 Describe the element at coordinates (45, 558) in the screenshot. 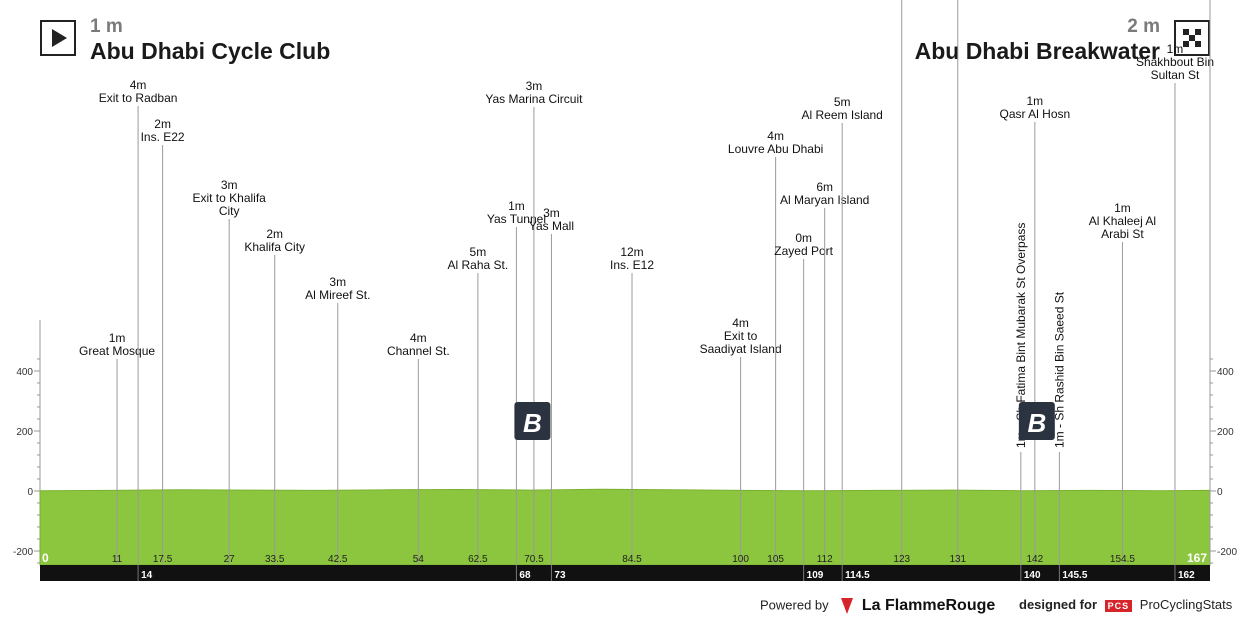

I see `km-label-upper: 0` at that location.